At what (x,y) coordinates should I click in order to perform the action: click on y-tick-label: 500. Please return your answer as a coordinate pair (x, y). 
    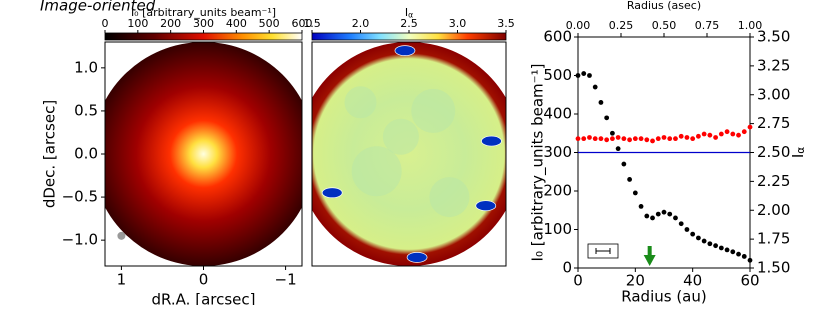
    Looking at the image, I should click on (557, 75).